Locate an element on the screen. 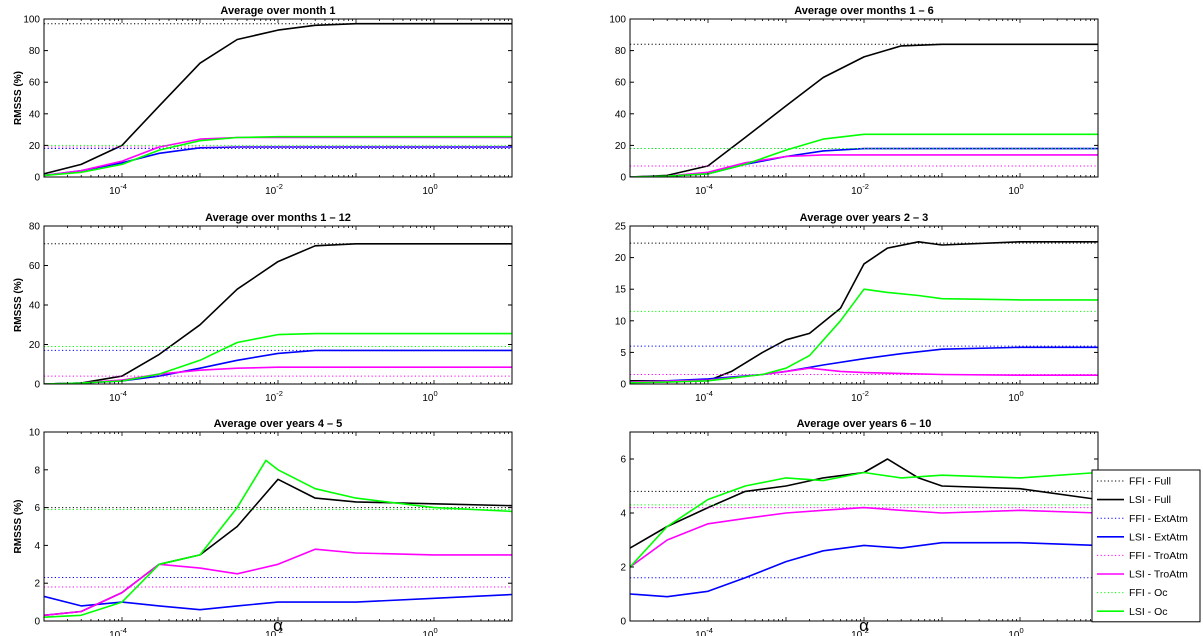 The width and height of the screenshot is (1203, 636). legend-item: FFI - Full is located at coordinates (1134, 482).